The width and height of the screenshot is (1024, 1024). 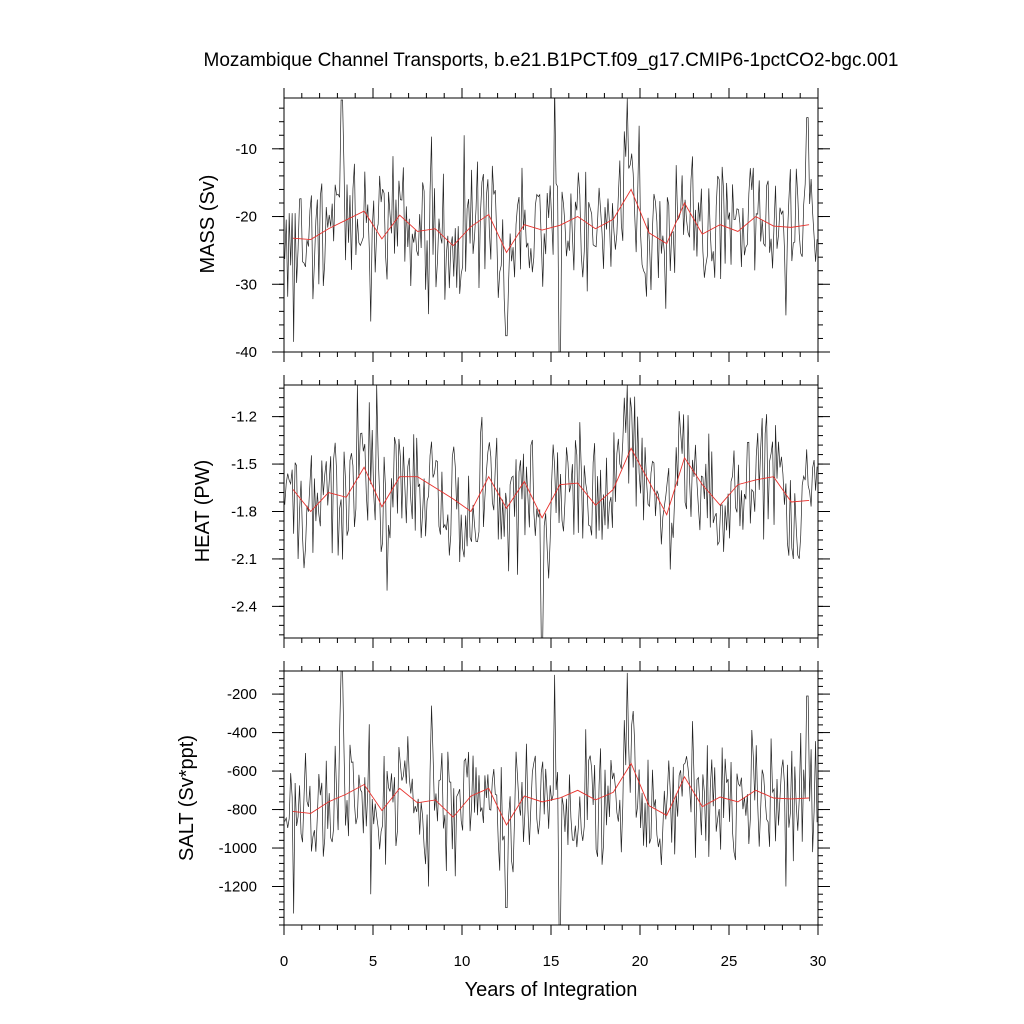 What do you see at coordinates (551, 483) in the screenshot?
I see `heat-annual-mean-line` at bounding box center [551, 483].